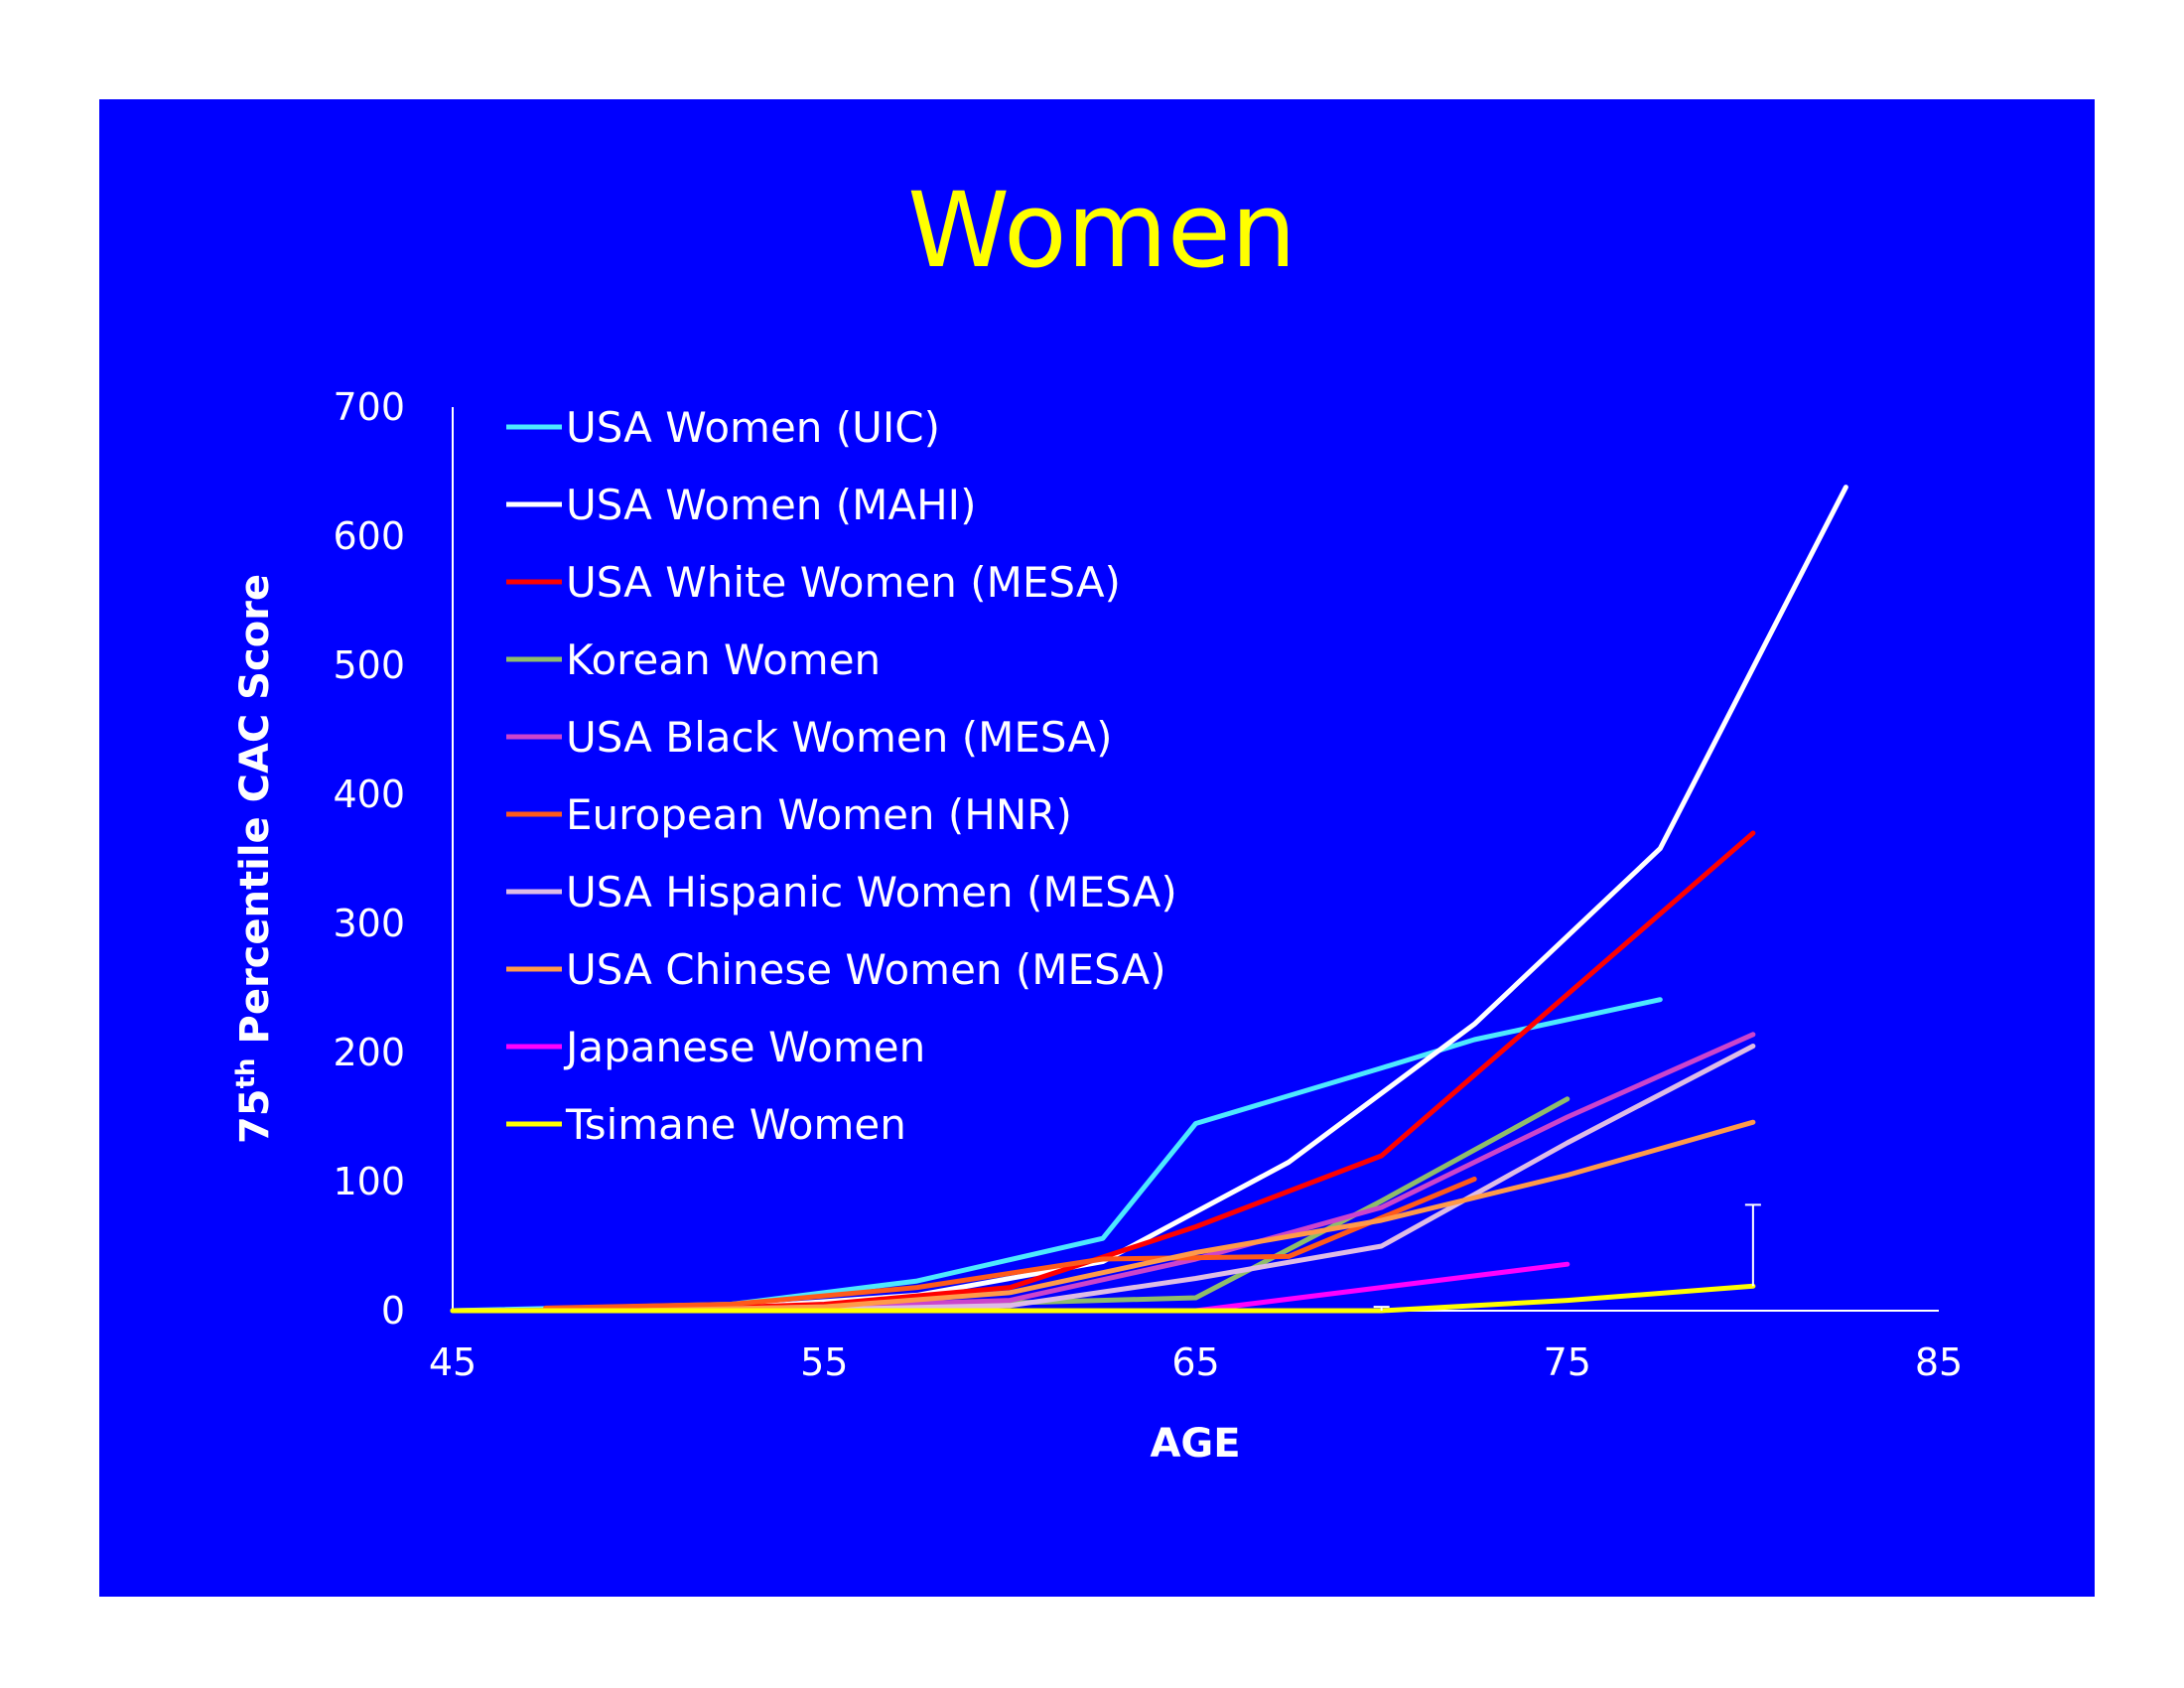 The image size is (2184, 1688). I want to click on legend-item-european-women-hnr: European Women (HNR), so click(789, 814).